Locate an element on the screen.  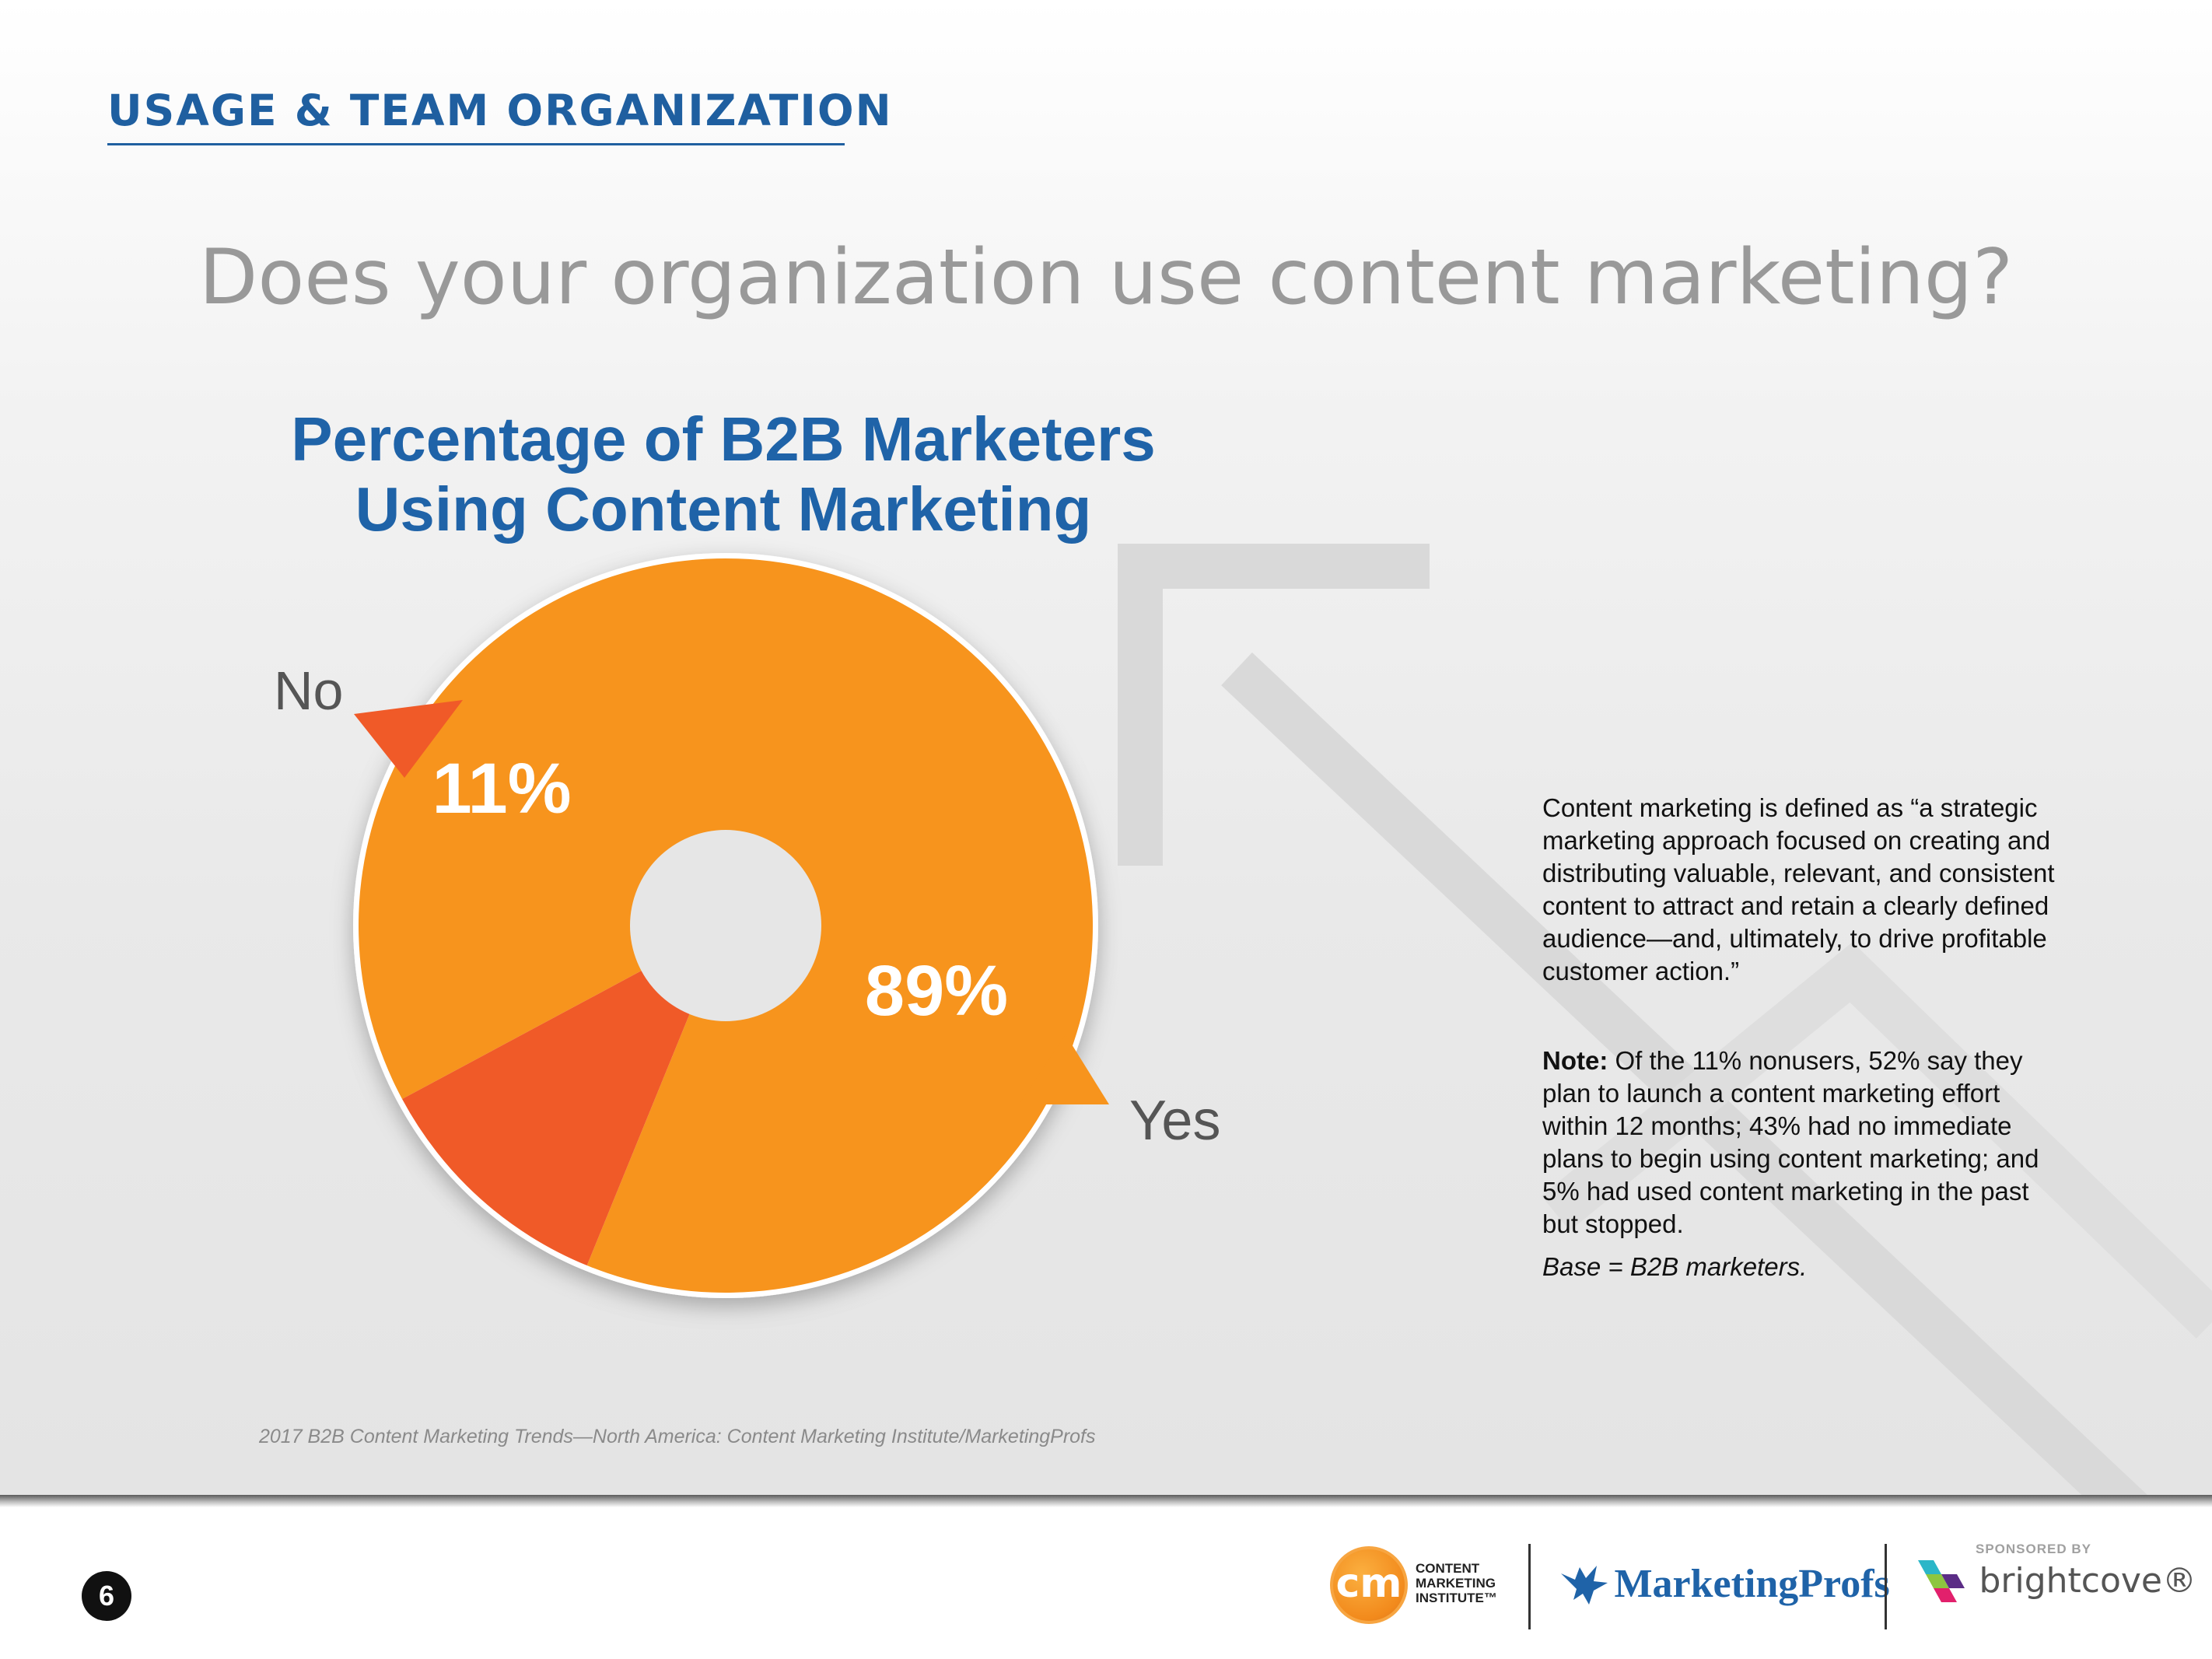
callout-pointer-yes is located at coordinates (1064, 1069).